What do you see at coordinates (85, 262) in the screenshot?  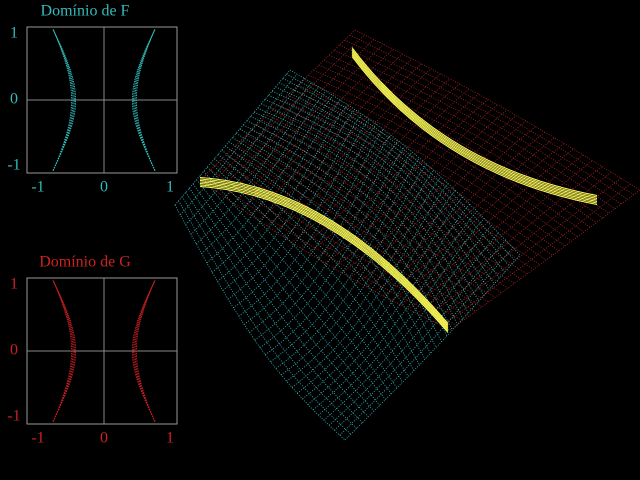 I see `panel-title: Domínio de G` at bounding box center [85, 262].